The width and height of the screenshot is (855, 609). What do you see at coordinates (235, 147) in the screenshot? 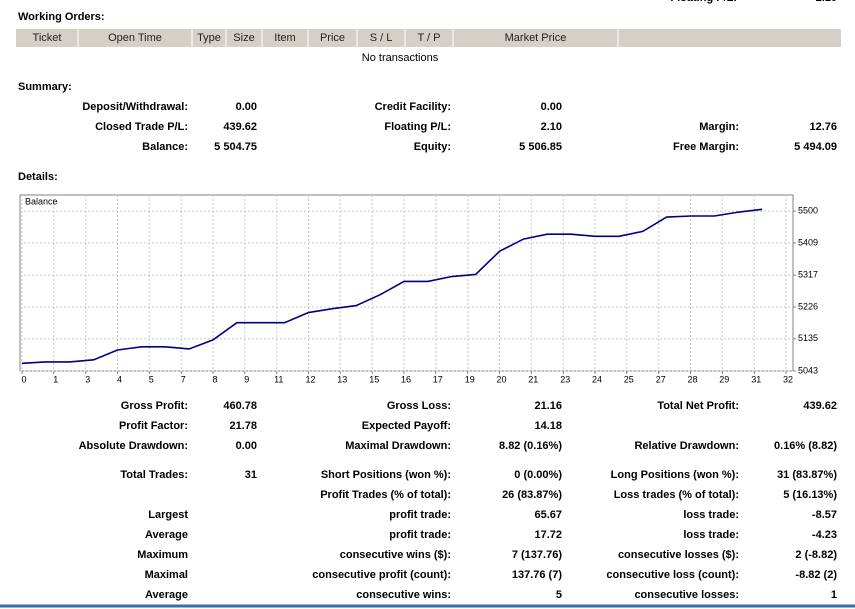
I see `value: 5 504.75` at bounding box center [235, 147].